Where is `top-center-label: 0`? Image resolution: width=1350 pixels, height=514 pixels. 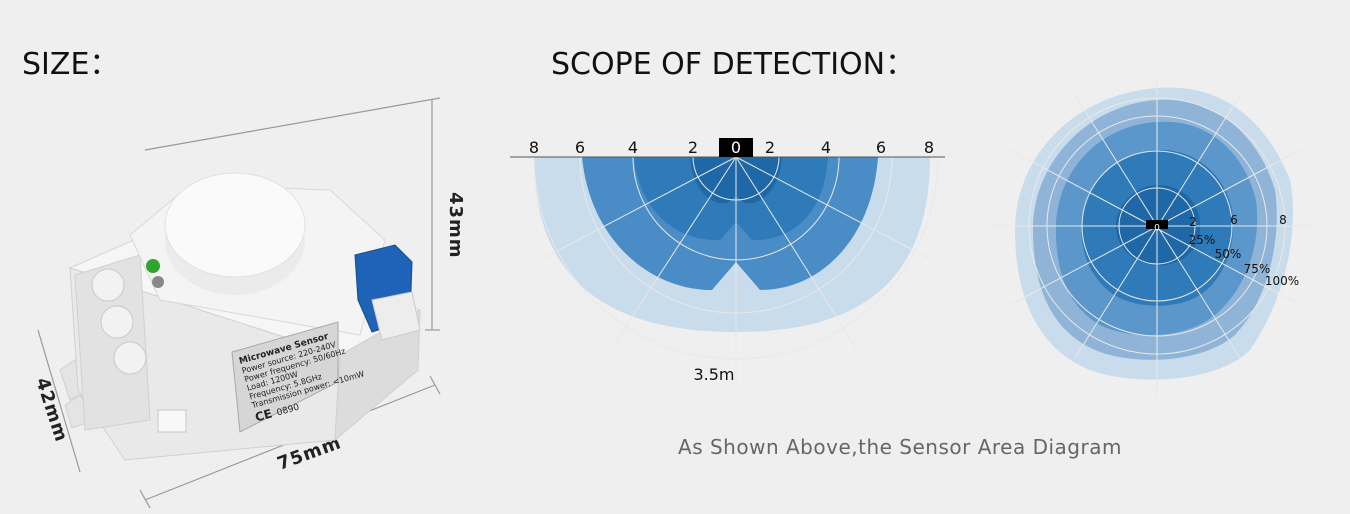 top-center-label: 0 is located at coordinates (1157, 229).